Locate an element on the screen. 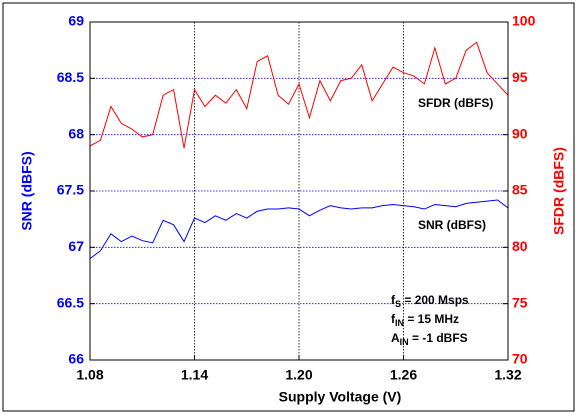 This screenshot has width=578, height=415. annotation-rest: = 200 Msps is located at coordinates (435, 300).